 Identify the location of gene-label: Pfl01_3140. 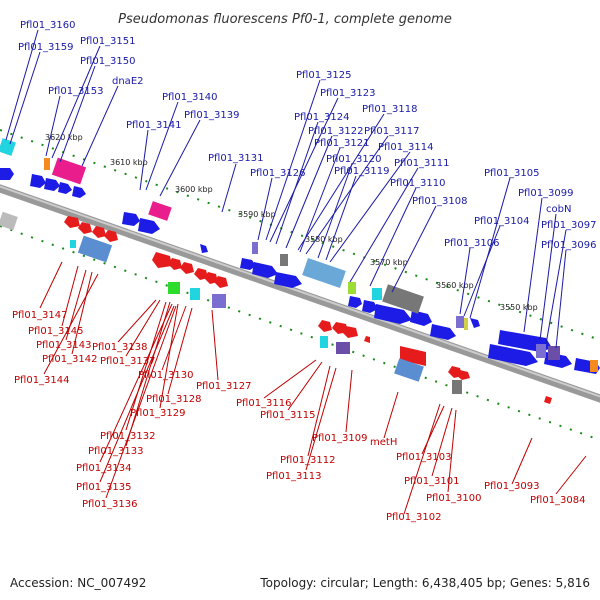
(190, 97).